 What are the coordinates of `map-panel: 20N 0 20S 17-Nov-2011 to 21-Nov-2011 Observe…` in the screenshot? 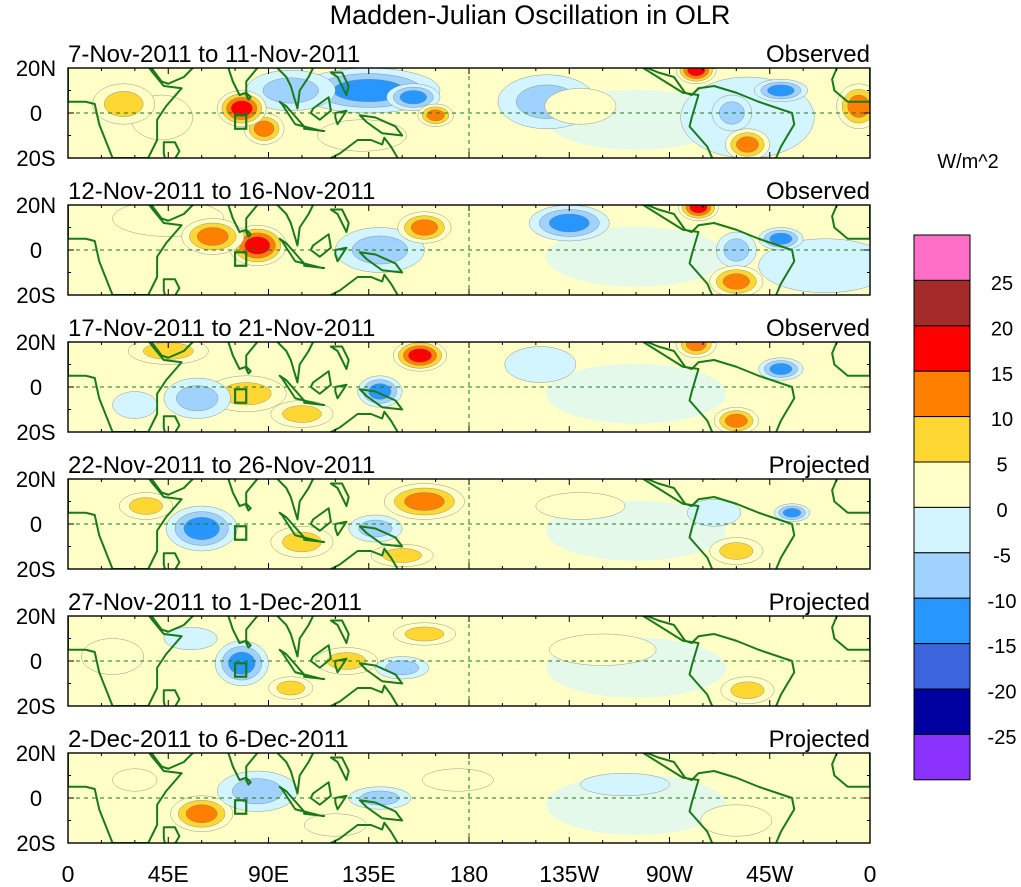 It's located at (443, 380).